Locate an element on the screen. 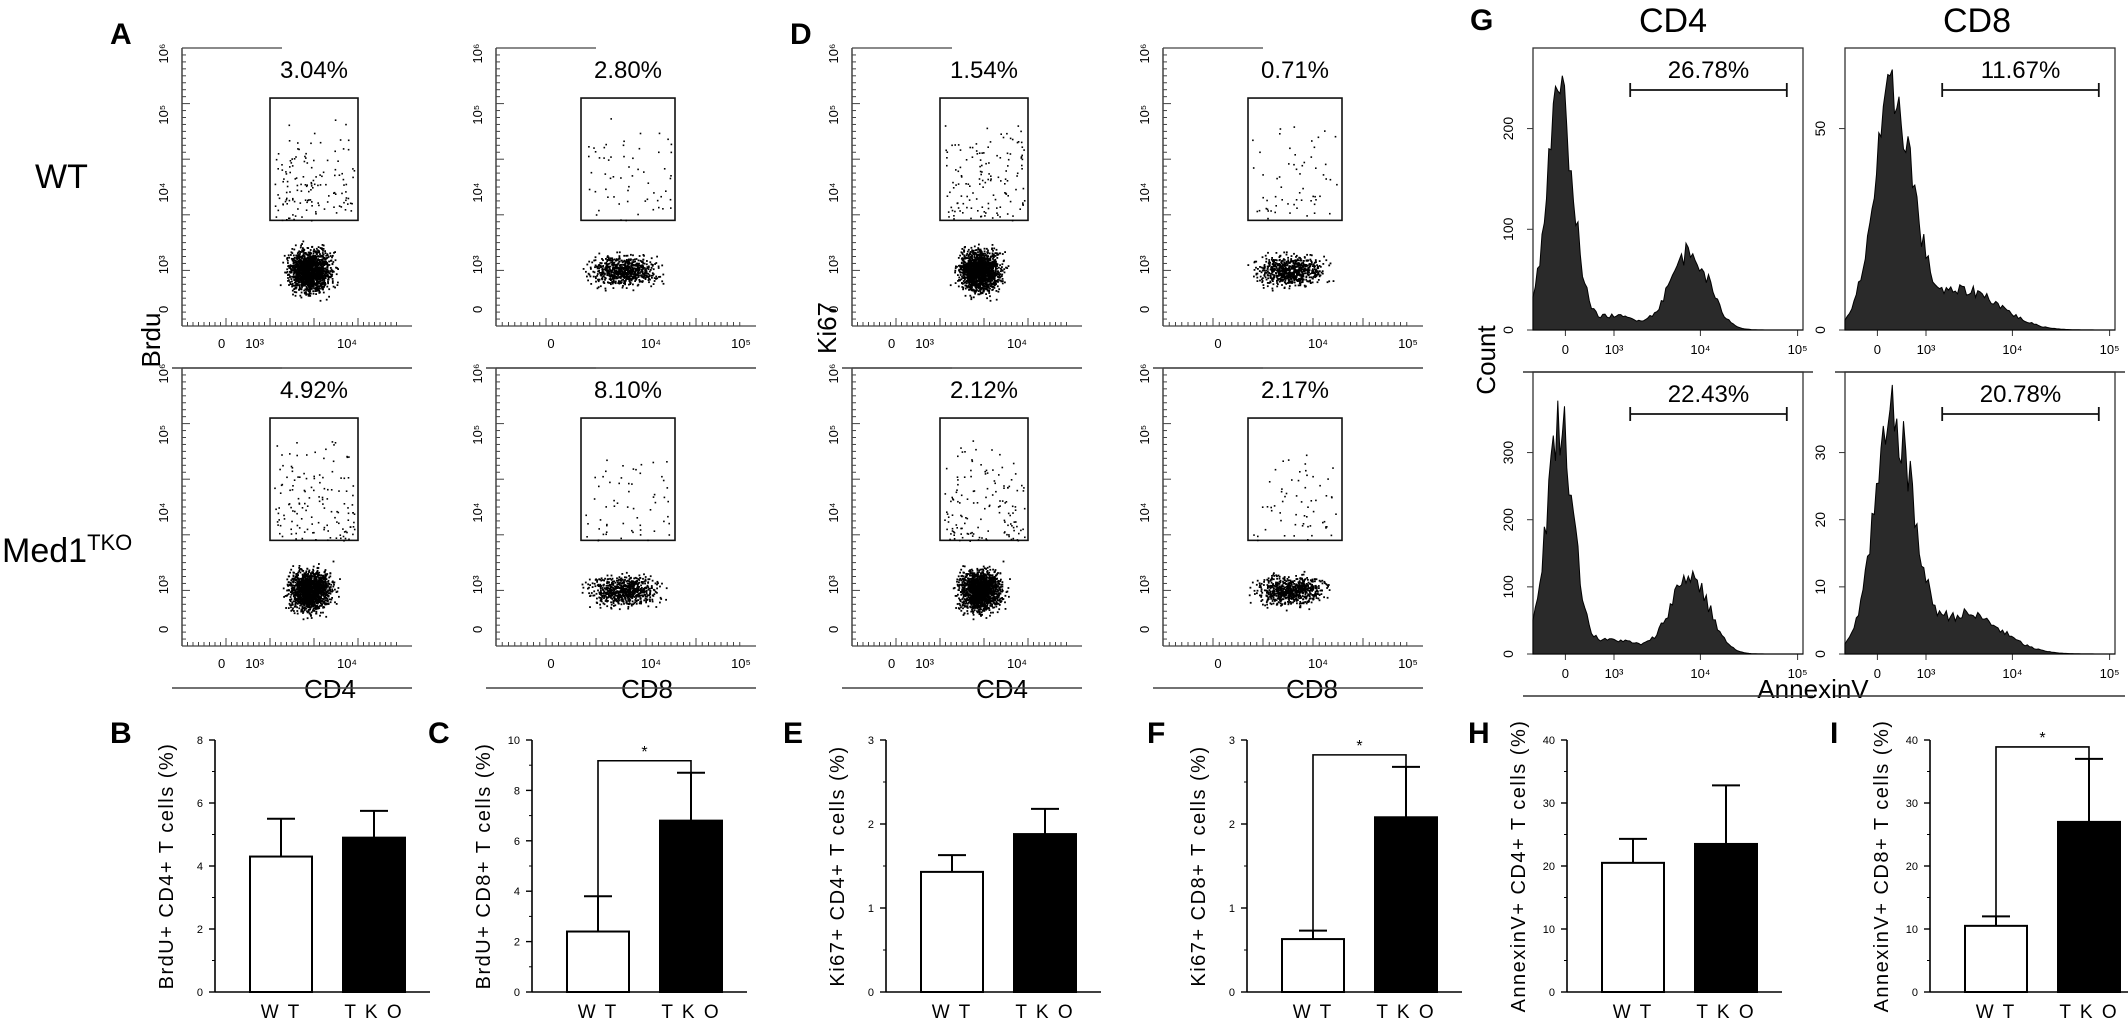 The image size is (2128, 1028). panel-letter-e: E is located at coordinates (793, 733).